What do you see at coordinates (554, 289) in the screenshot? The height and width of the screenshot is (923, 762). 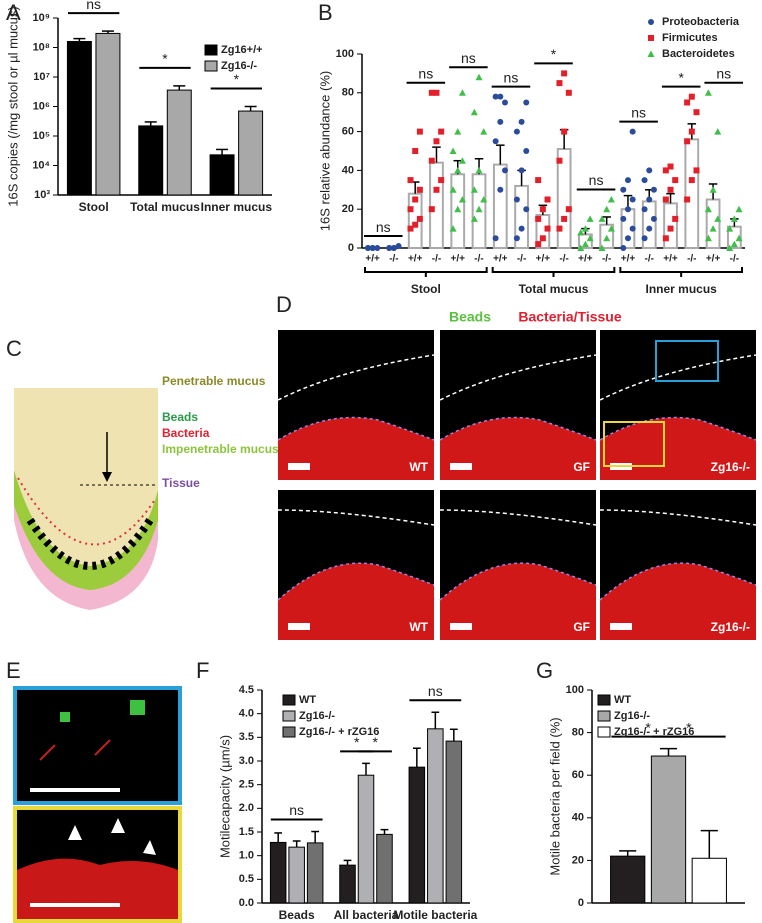 I see `group-label: Total mucus` at bounding box center [554, 289].